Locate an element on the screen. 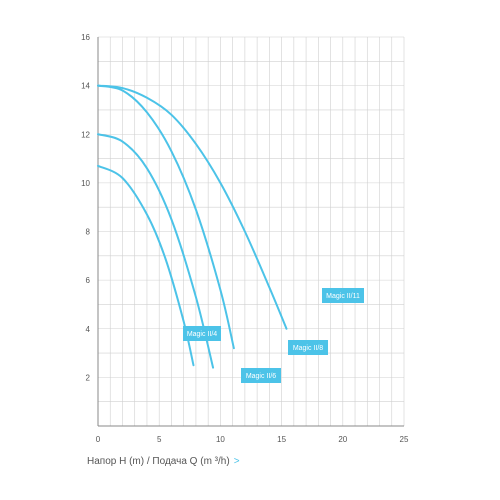  series-label: Magic II/11 is located at coordinates (343, 295).